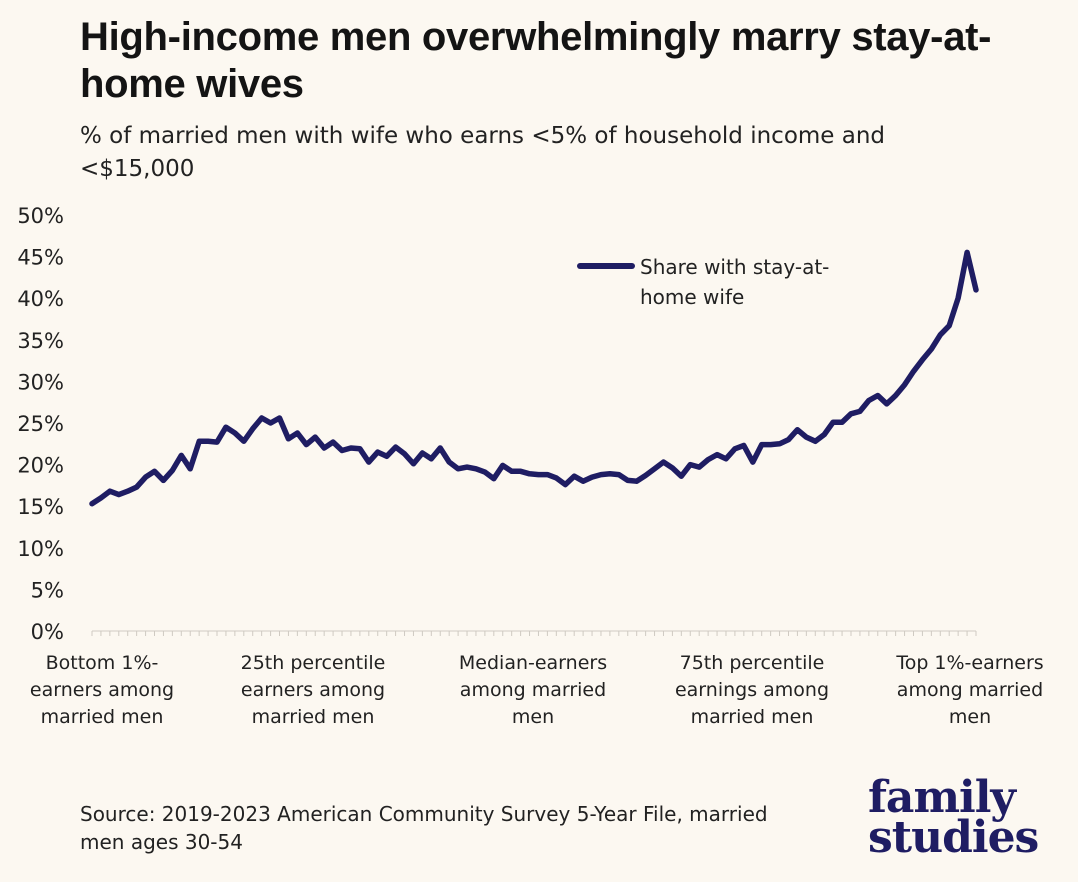  Describe the element at coordinates (102, 690) in the screenshot. I see `x-category-label: Bottom 1%-earners among married men` at that location.